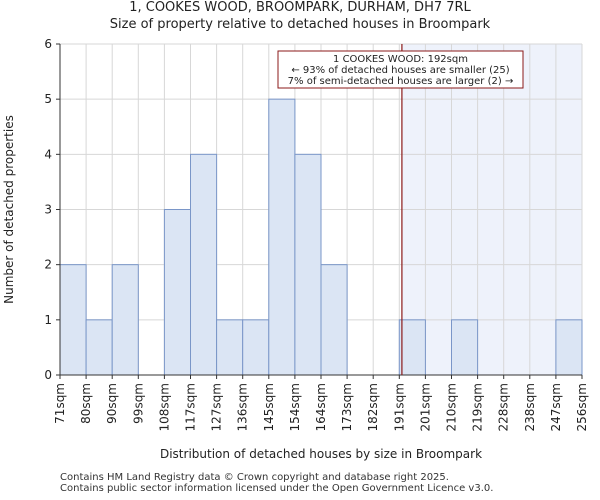  I want to click on y-tick-label: 4, so click(48, 154).